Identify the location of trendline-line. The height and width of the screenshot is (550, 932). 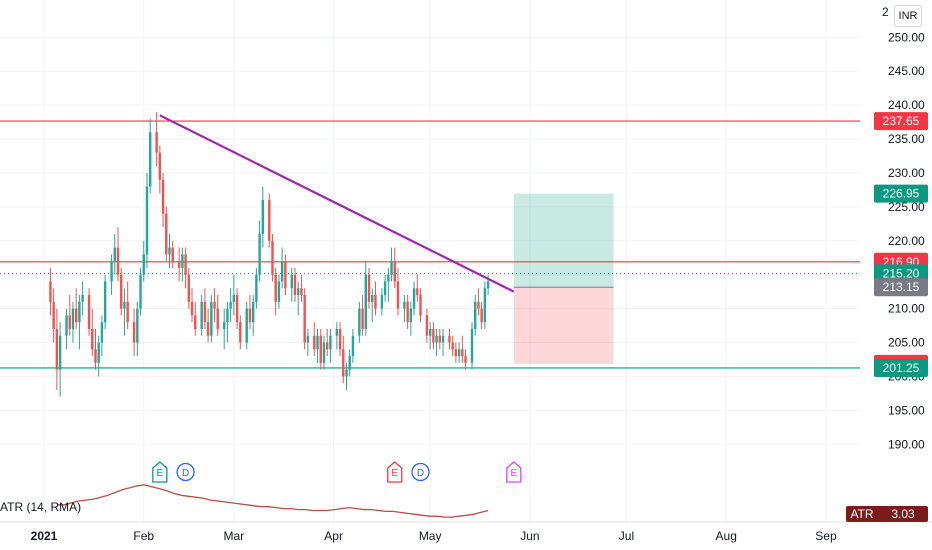
(337, 203).